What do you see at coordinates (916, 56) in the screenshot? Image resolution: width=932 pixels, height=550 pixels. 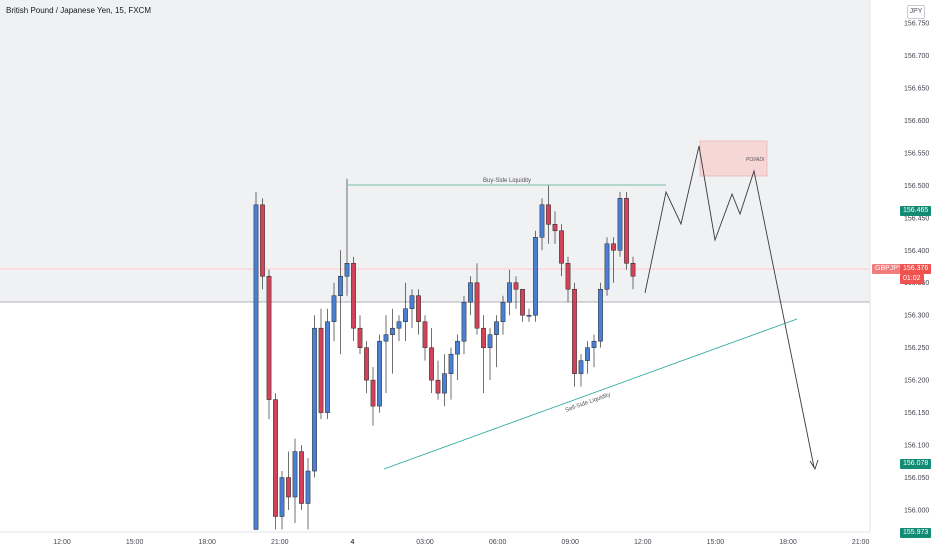 I see `price-tick-label: 156.700` at bounding box center [916, 56].